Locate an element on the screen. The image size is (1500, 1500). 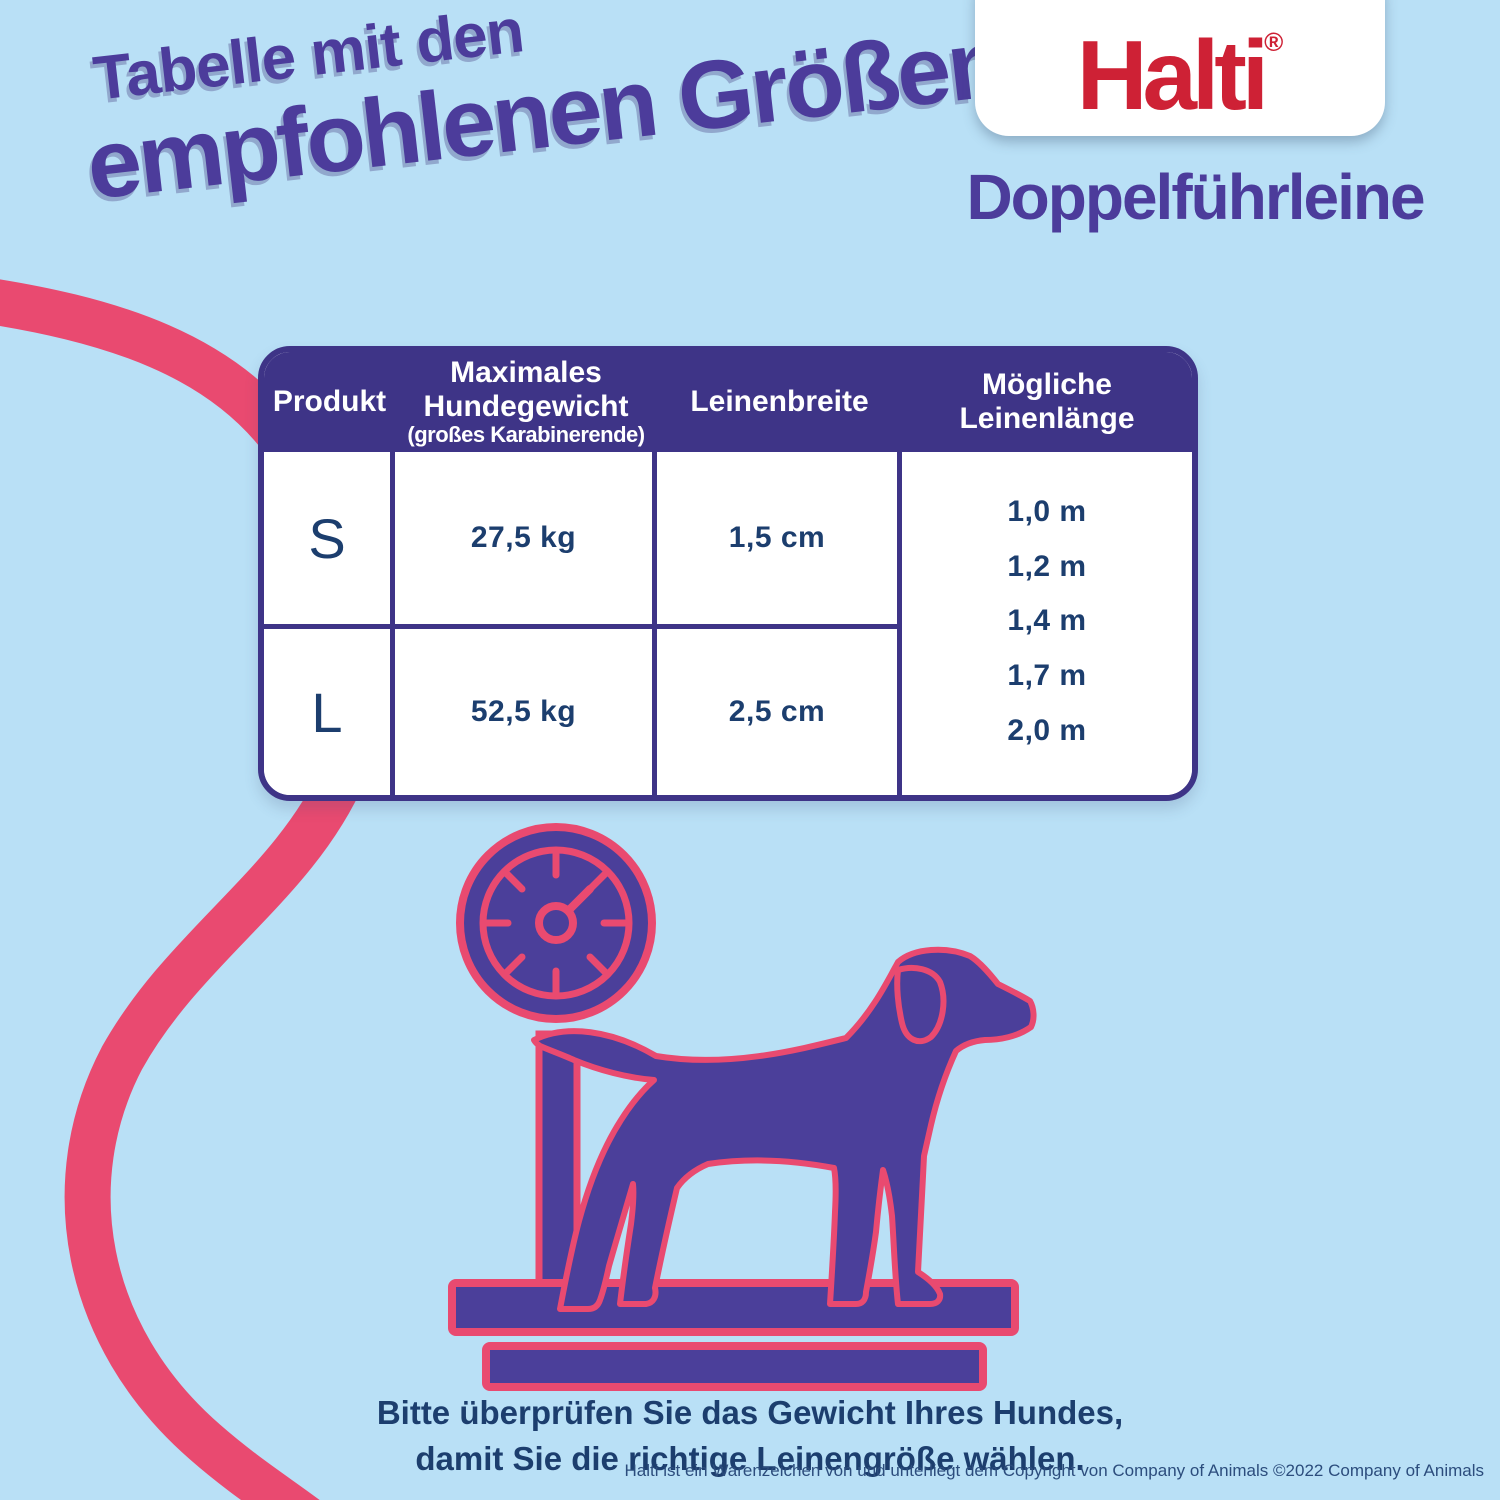
brand-logo-card: Halti® is located at coordinates (1180, 68).